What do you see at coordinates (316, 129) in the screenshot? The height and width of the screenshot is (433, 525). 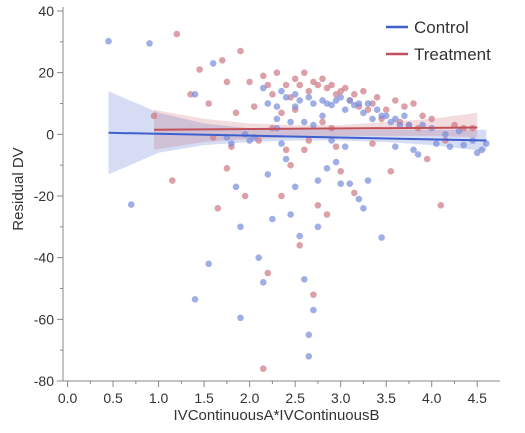 I see `confidence-band-treatment` at bounding box center [316, 129].